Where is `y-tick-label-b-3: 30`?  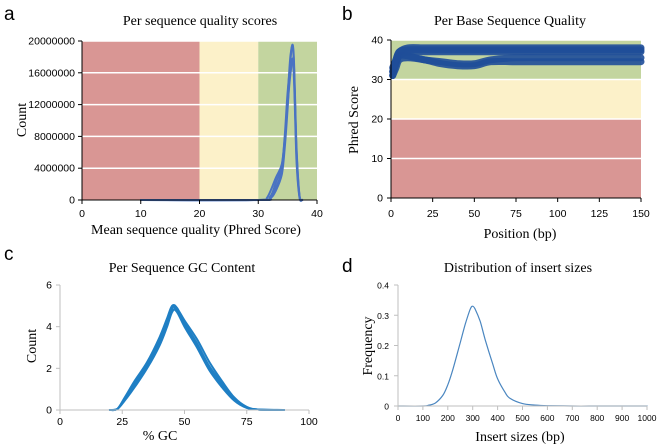
y-tick-label-b-3: 30 is located at coordinates (377, 80).